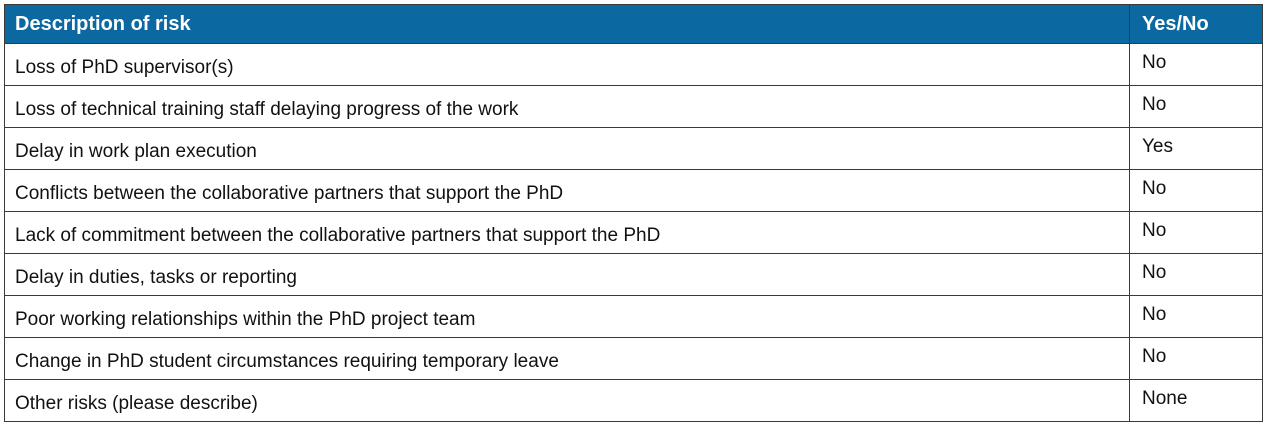 Image resolution: width=1269 pixels, height=438 pixels. I want to click on header-row: Description of risk Yes/No, so click(633, 24).